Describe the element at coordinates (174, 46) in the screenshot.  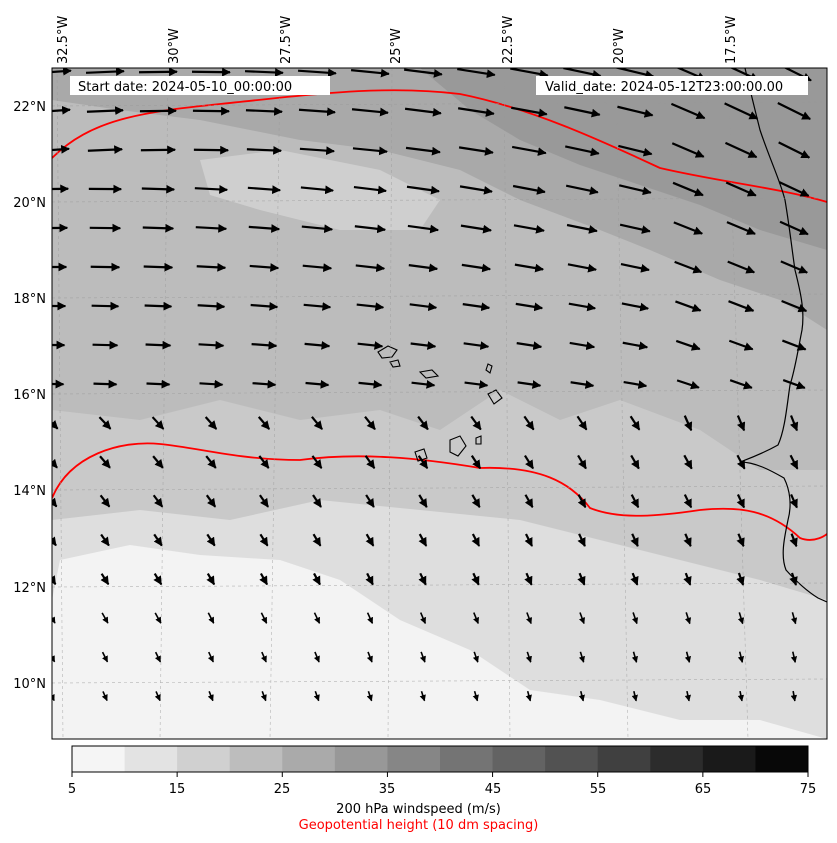
I see `lon-label: 30°W` at that location.